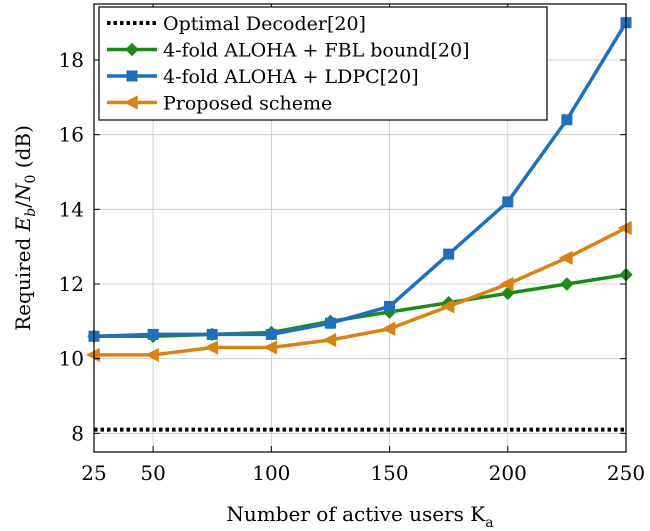 The height and width of the screenshot is (531, 650). I want to click on x-axis-label-text: Number of active users K, so click(356, 514).